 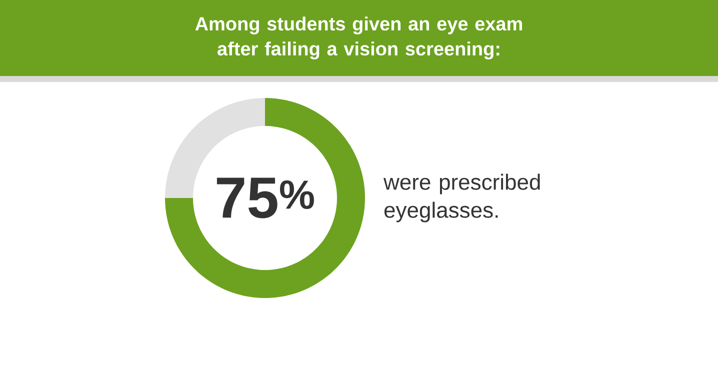 I want to click on chart-title: Among students given an eye exam after failing a vision screening:, so click(x=358, y=38).